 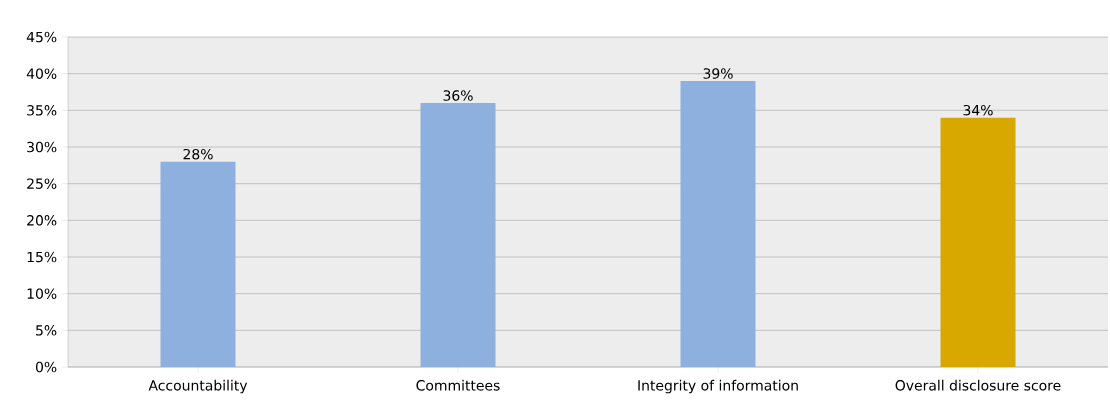 What do you see at coordinates (718, 73) in the screenshot?
I see `data-label: 39%` at bounding box center [718, 73].